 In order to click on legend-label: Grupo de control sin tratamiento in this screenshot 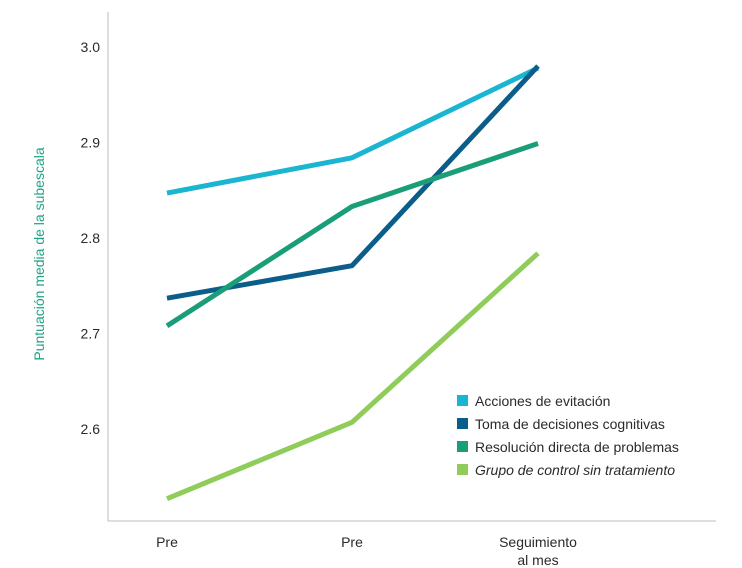, I will do `click(575, 470)`.